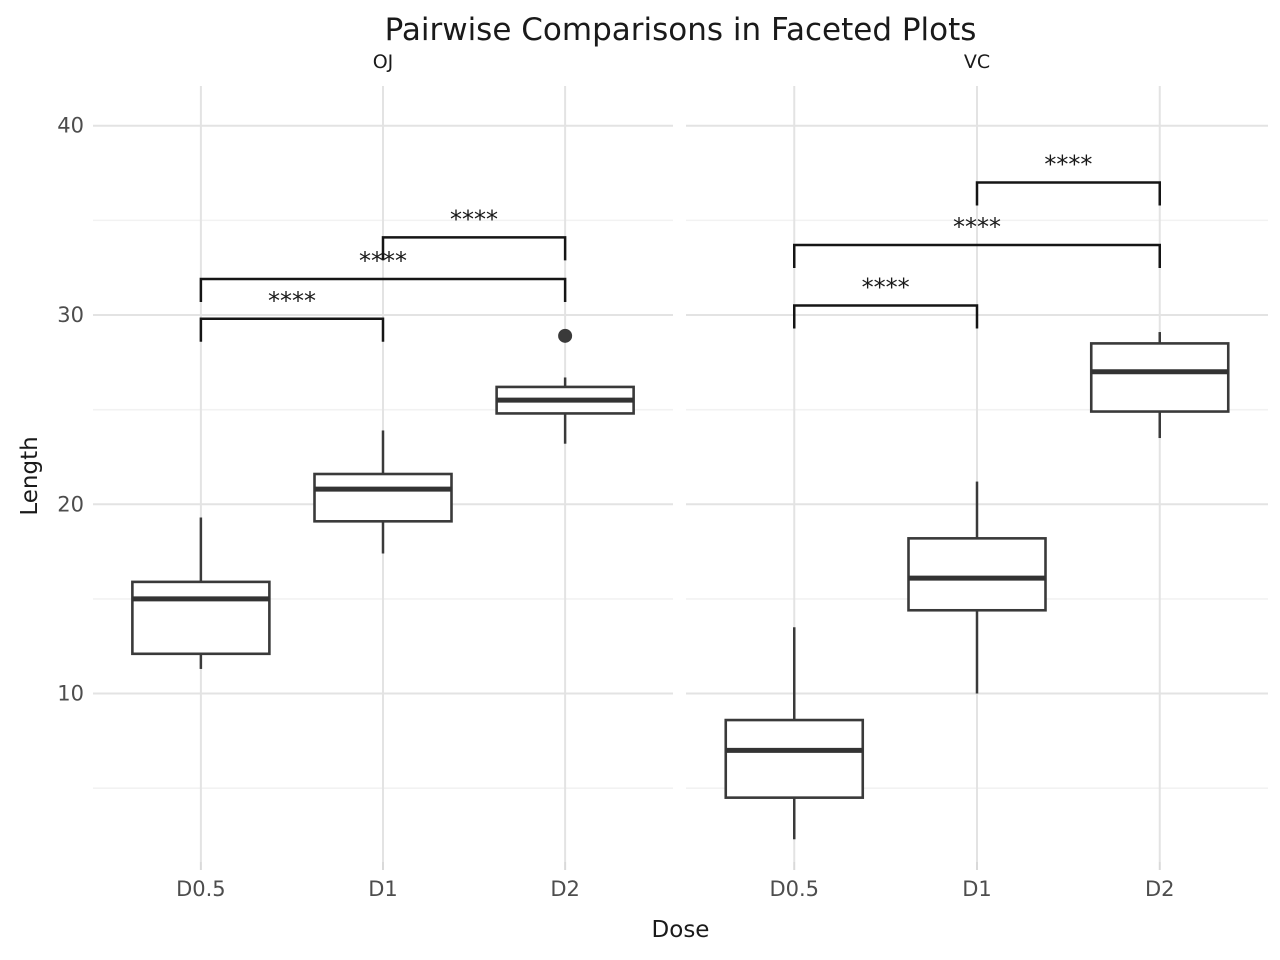 Image resolution: width=1280 pixels, height=960 pixels. Describe the element at coordinates (70, 315) in the screenshot. I see `y-tick-label: 30` at that location.